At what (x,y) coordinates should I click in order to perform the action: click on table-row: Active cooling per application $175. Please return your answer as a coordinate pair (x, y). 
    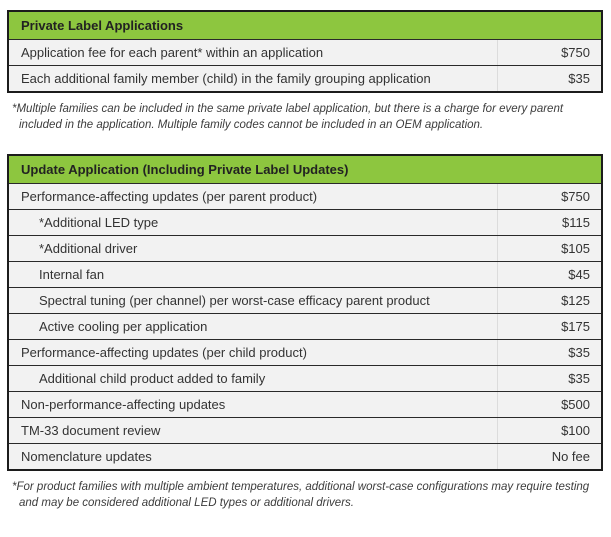
    Looking at the image, I should click on (305, 326).